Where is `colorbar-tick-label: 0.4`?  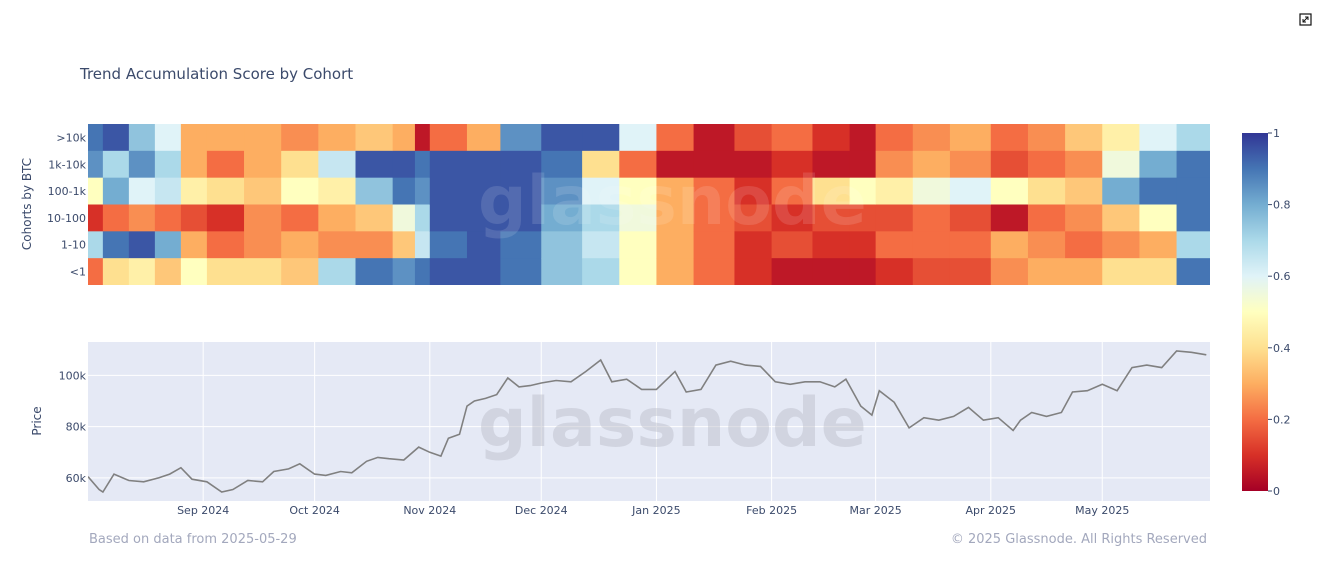 colorbar-tick-label: 0.4 is located at coordinates (1282, 348).